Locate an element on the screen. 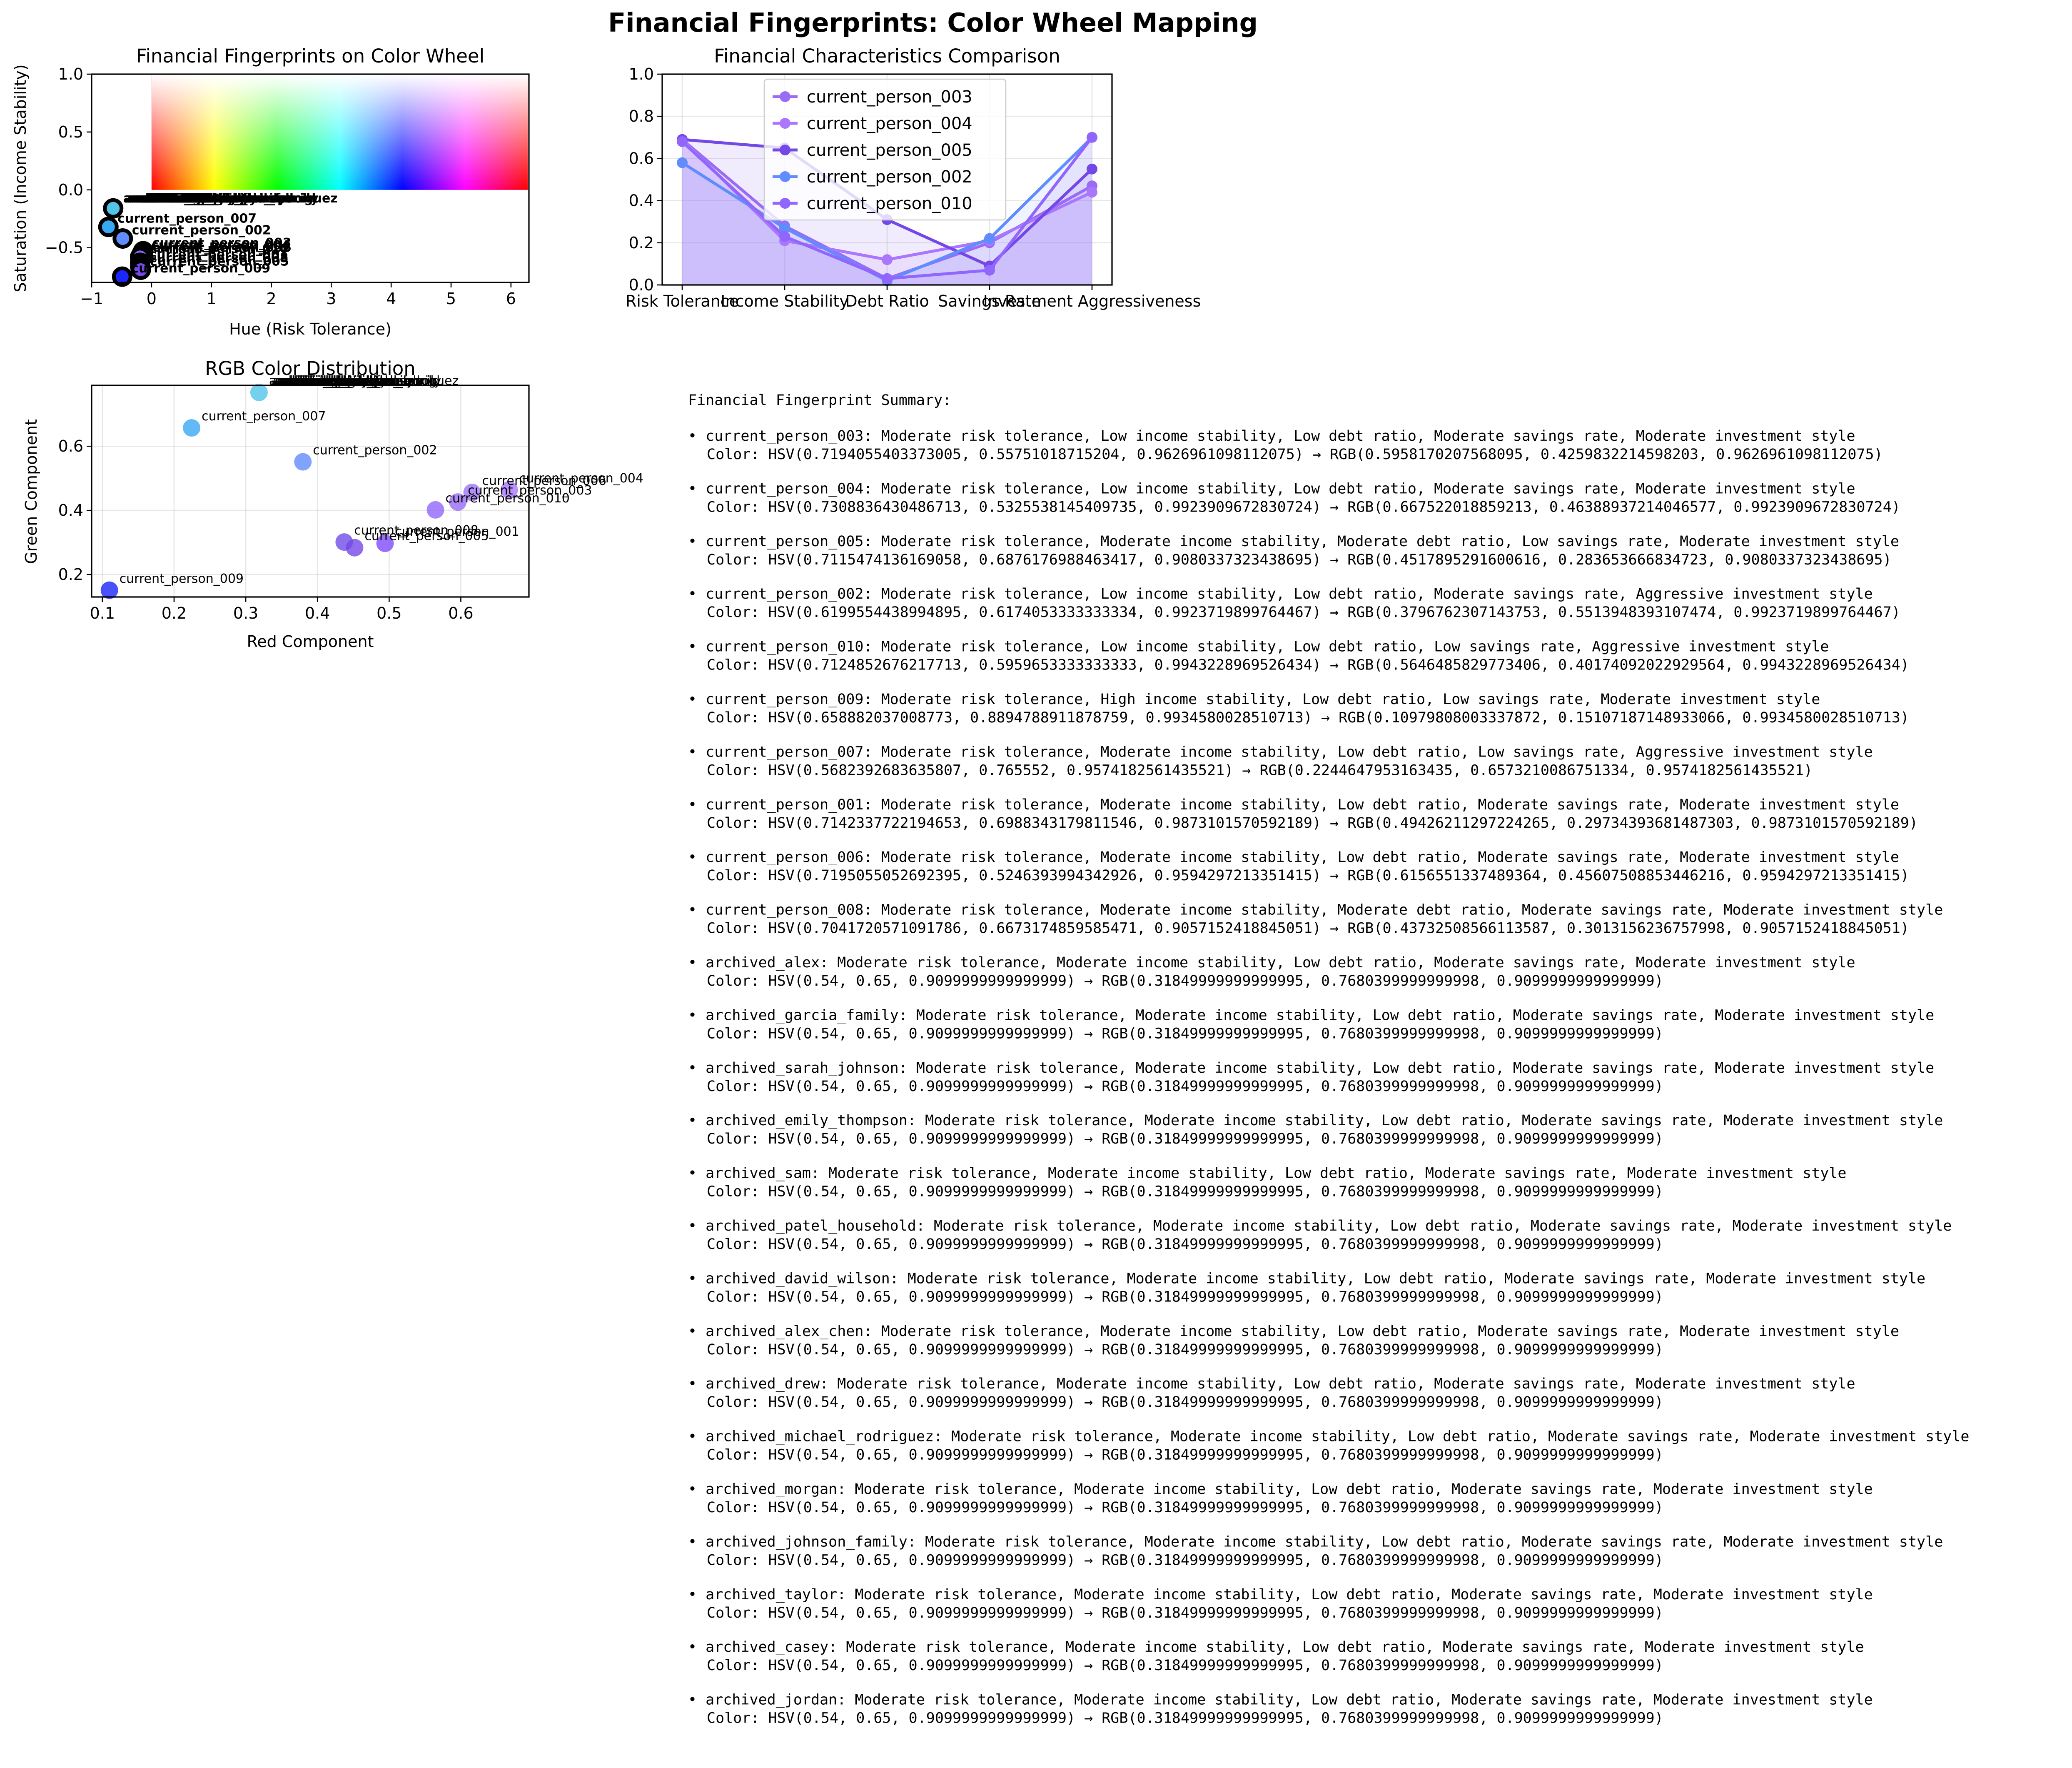 This screenshot has width=2072, height=1768. point-label: current_person_001 is located at coordinates (219, 254).